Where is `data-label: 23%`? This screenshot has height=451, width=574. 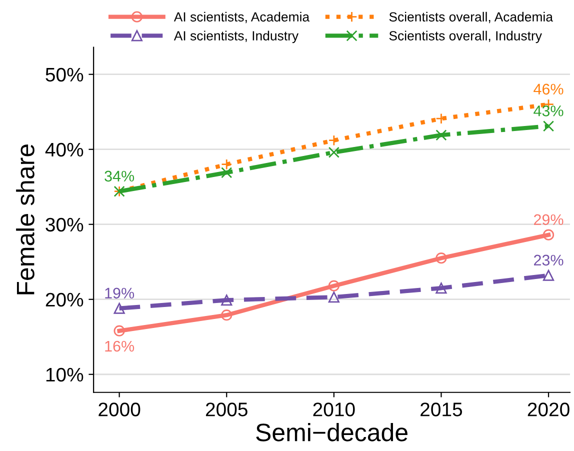
data-label: 23% is located at coordinates (549, 260).